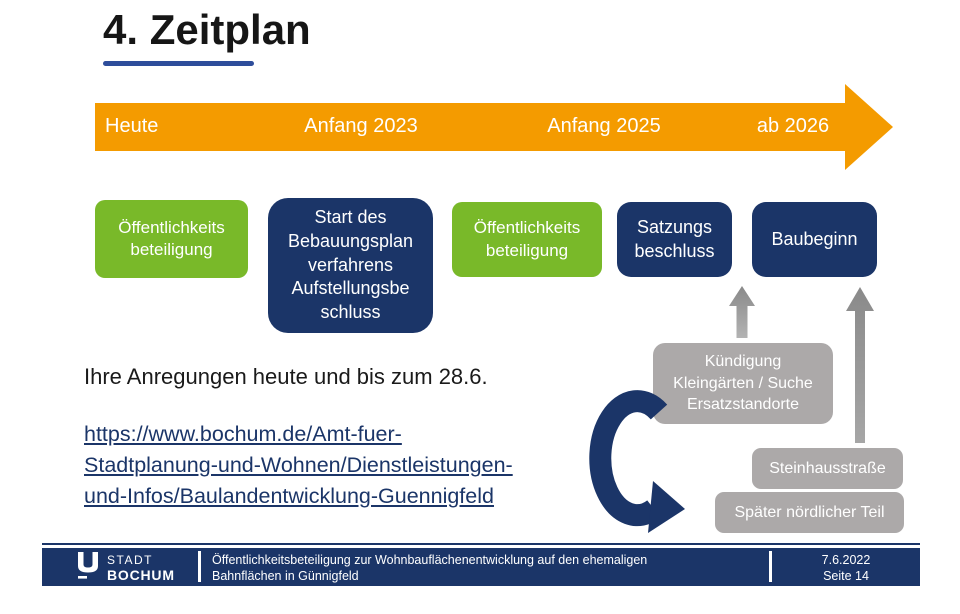  Describe the element at coordinates (199, 566) in the screenshot. I see `footer-divider-left` at that location.